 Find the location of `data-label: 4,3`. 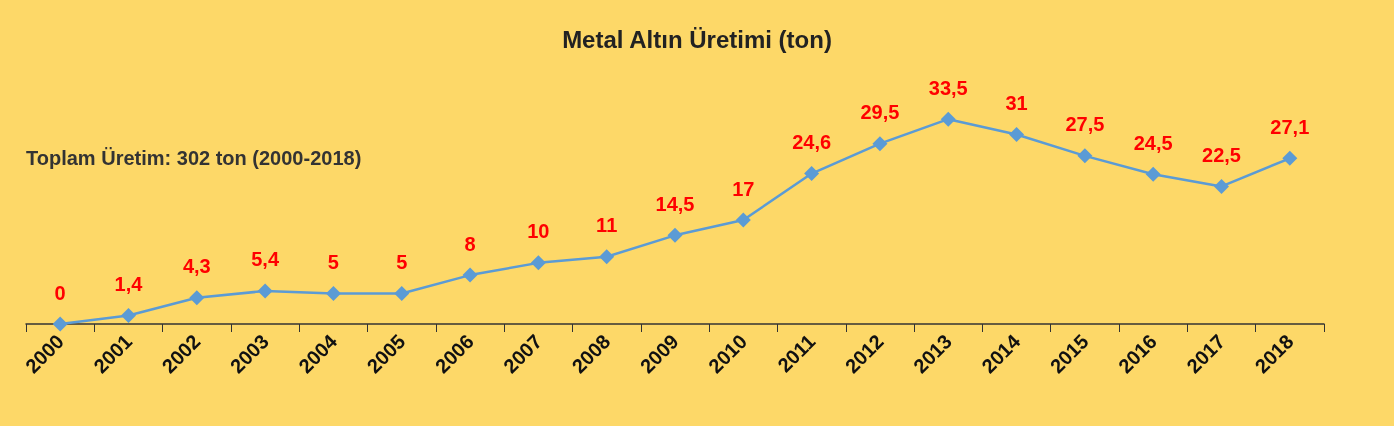

data-label: 4,3 is located at coordinates (196, 266).